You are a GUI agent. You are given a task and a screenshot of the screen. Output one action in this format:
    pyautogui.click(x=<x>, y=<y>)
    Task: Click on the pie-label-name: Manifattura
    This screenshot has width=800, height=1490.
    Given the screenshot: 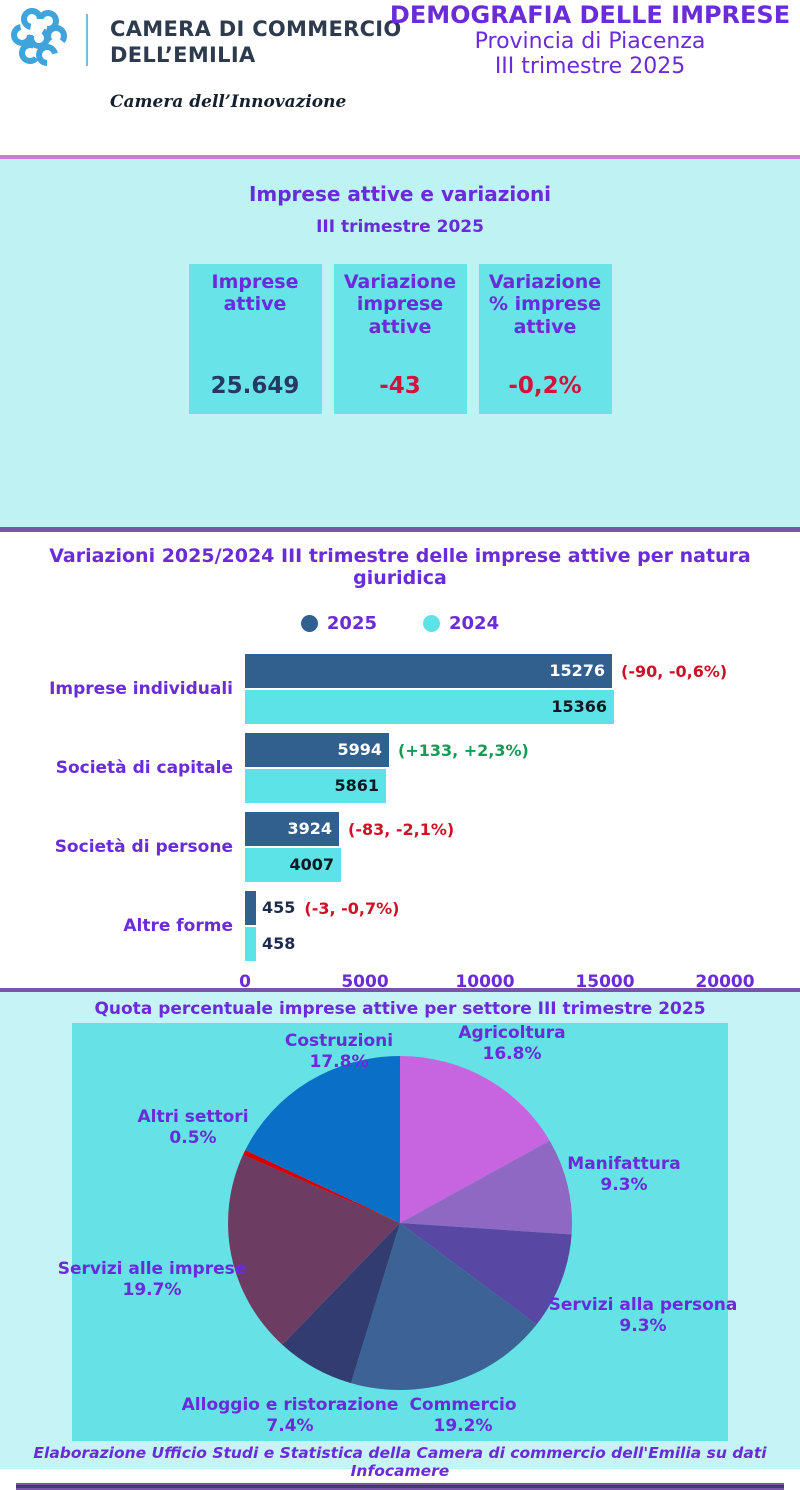 What is the action you would take?
    pyautogui.click(x=624, y=1164)
    